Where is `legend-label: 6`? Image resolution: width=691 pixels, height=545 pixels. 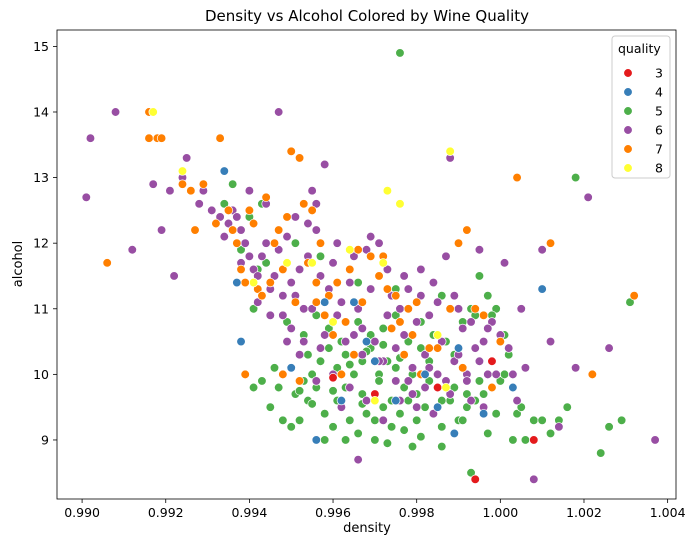
legend-label: 6 is located at coordinates (659, 130).